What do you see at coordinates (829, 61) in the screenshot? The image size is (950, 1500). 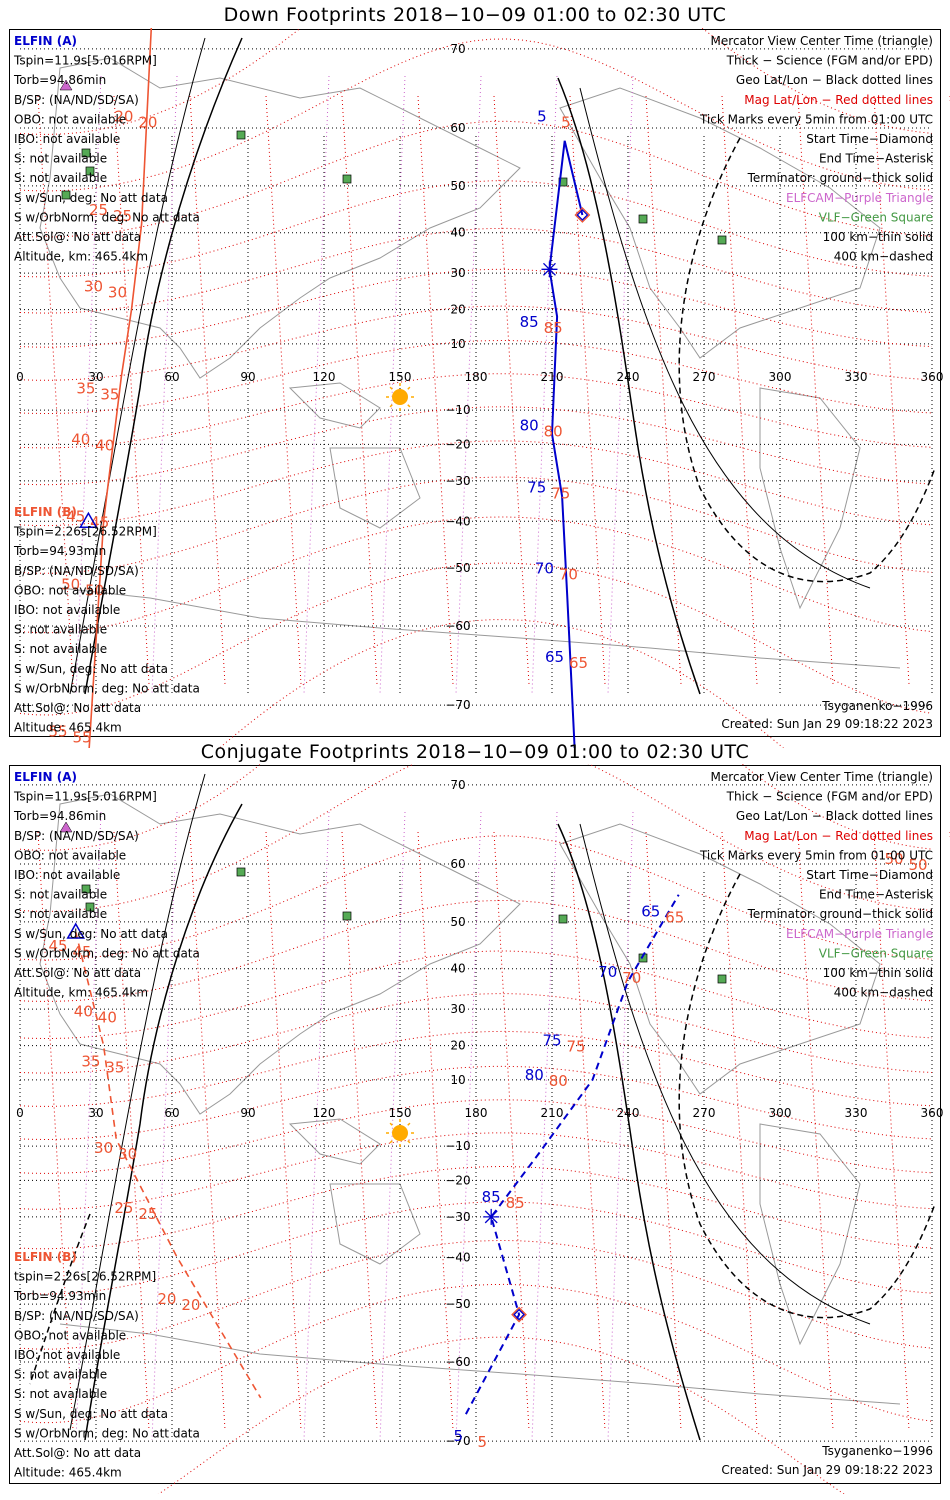 I see `legend-line: Thick − Science (FGM and/or EPD)` at bounding box center [829, 61].